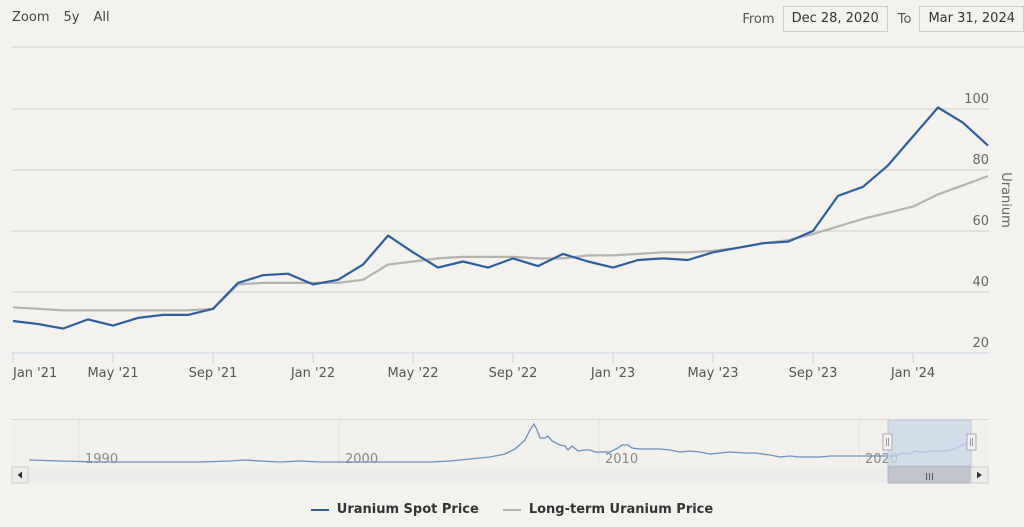 The width and height of the screenshot is (1024, 527). What do you see at coordinates (904, 19) in the screenshot?
I see `to-label: To` at bounding box center [904, 19].